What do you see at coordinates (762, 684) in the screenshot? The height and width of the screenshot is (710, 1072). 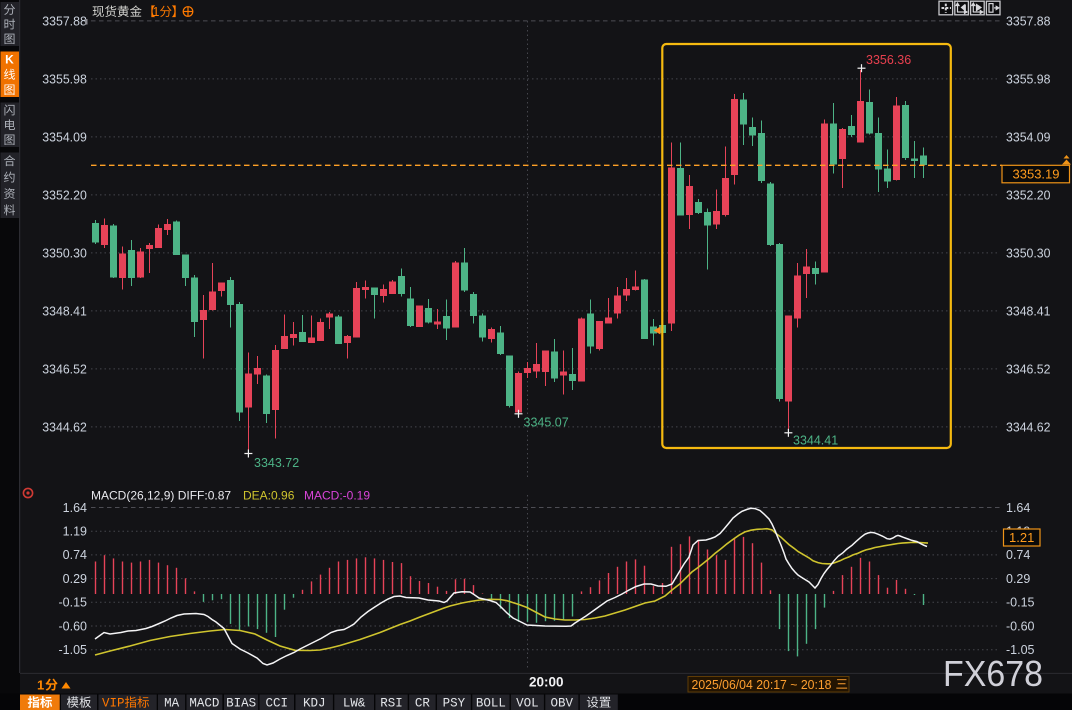 I see `svg-text: 2025/06/04 20:17 ~ 20:18` at bounding box center [762, 684].